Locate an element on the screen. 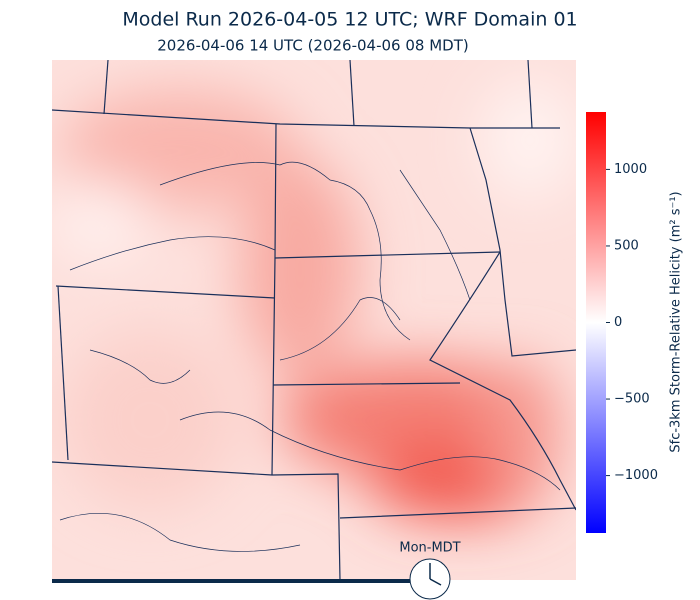 This screenshot has width=700, height=600. colorbar-tick-label: 0 is located at coordinates (618, 322).